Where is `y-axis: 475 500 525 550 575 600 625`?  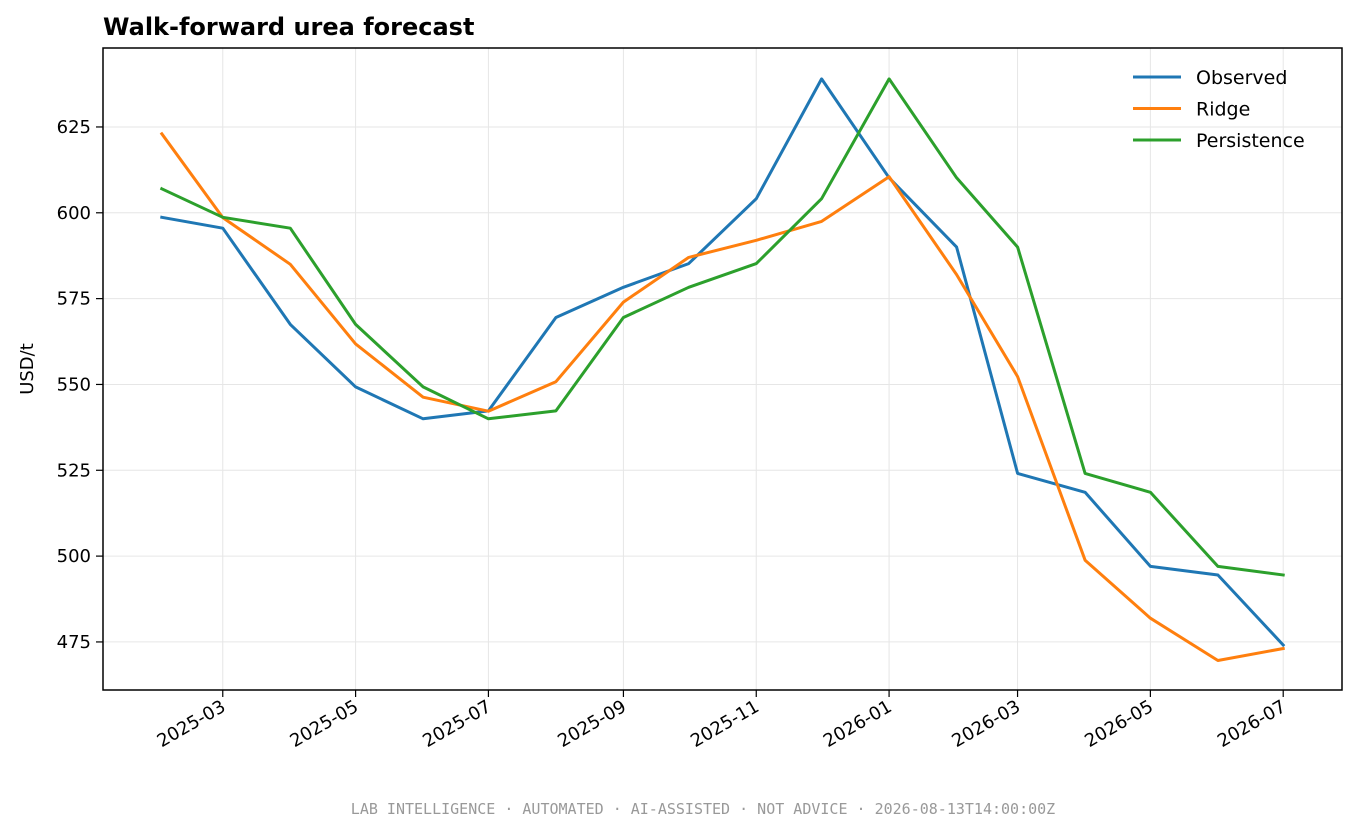
y-axis: 475 500 525 550 575 600 625 is located at coordinates (80, 385).